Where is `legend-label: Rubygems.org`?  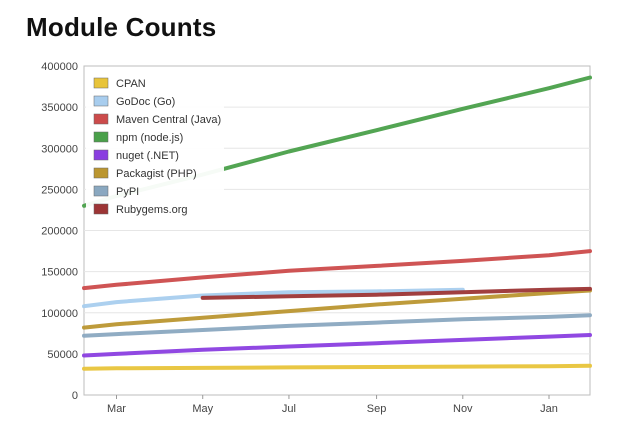
legend-label: Rubygems.org is located at coordinates (152, 210).